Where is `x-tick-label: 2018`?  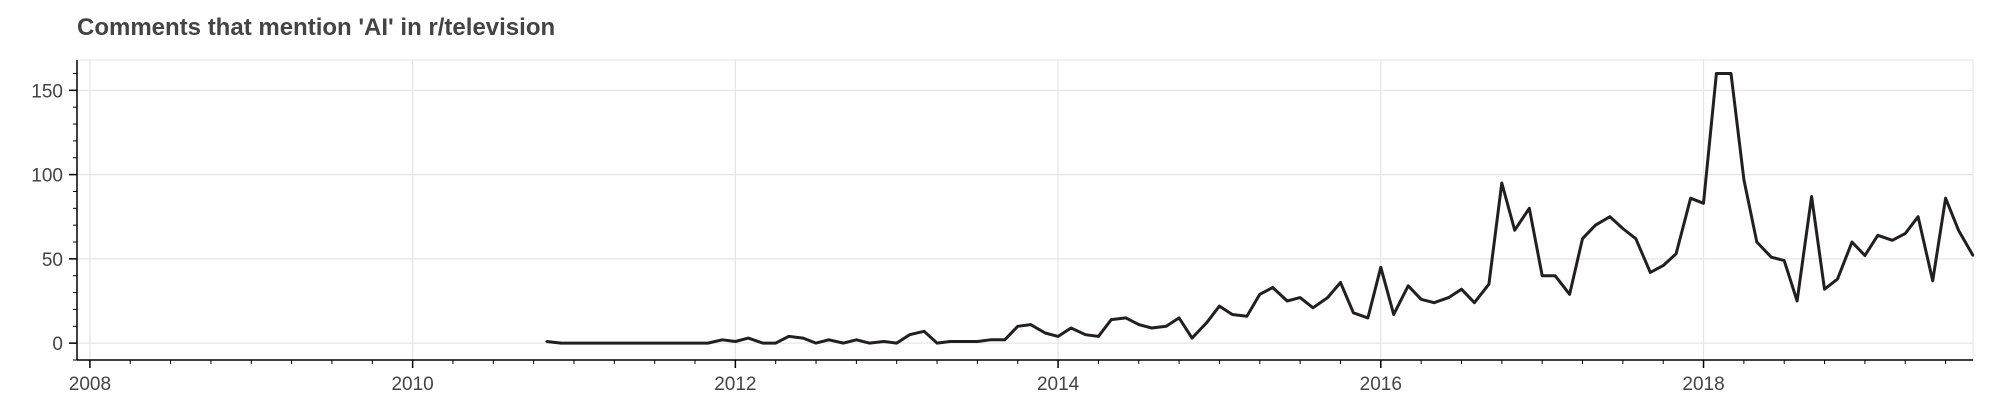
x-tick-label: 2018 is located at coordinates (1703, 384).